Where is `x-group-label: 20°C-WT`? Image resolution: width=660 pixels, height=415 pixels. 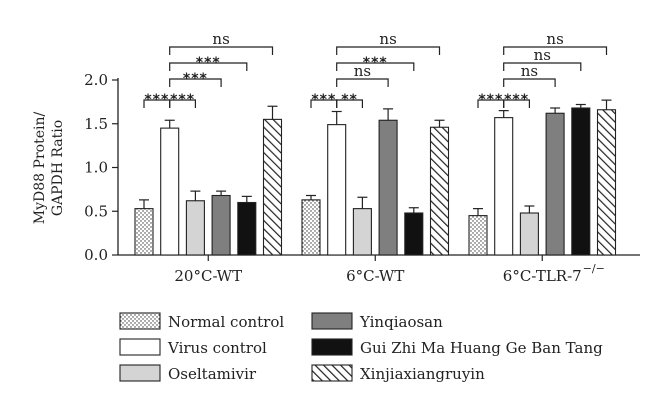
x-group-label: 20°C-WT is located at coordinates (208, 276).